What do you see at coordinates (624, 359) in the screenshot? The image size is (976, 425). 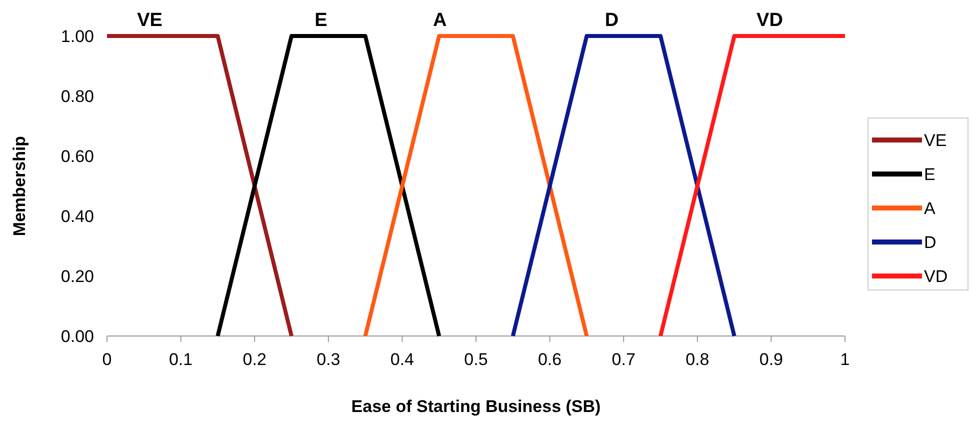 I see `x-tick-label: 0.7` at bounding box center [624, 359].